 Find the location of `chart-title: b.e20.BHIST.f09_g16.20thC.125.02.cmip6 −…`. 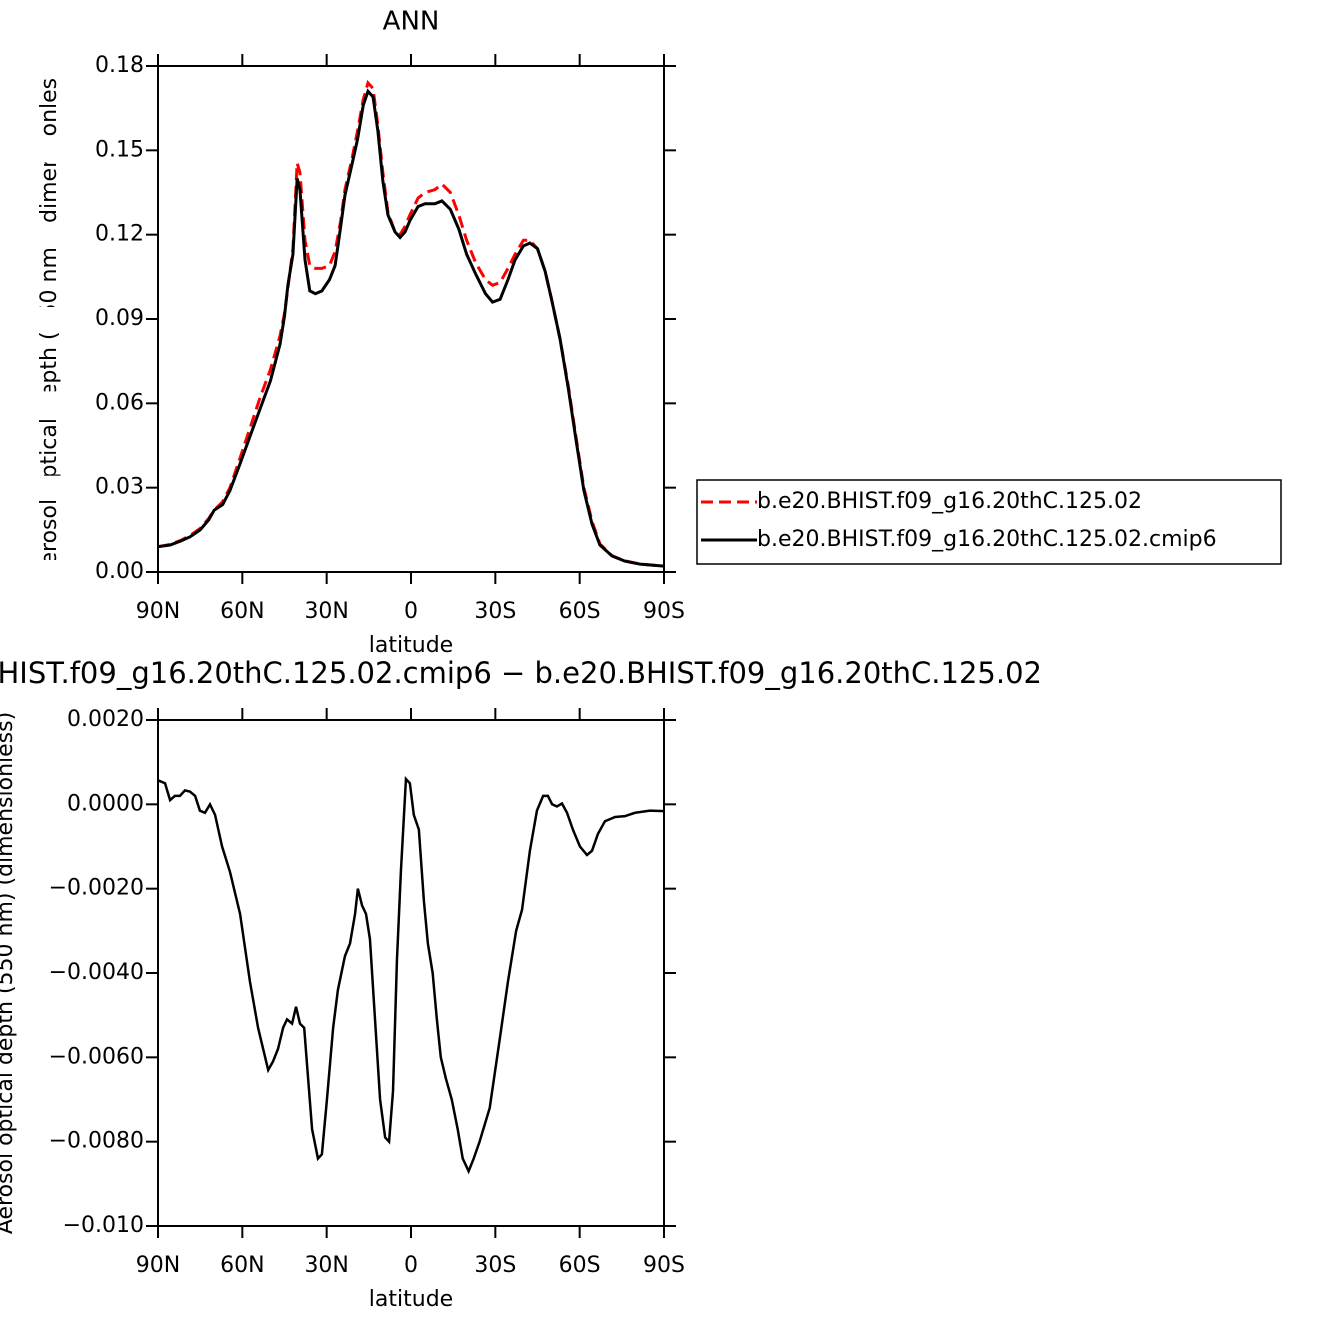

chart-title: b.e20.BHIST.f09_g16.20thC.125.02.cmip6 −… is located at coordinates (521, 673).